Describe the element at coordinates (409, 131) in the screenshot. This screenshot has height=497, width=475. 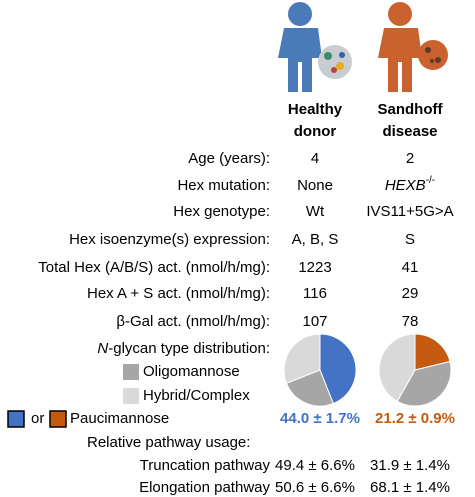
I see `column-header: disease` at that location.